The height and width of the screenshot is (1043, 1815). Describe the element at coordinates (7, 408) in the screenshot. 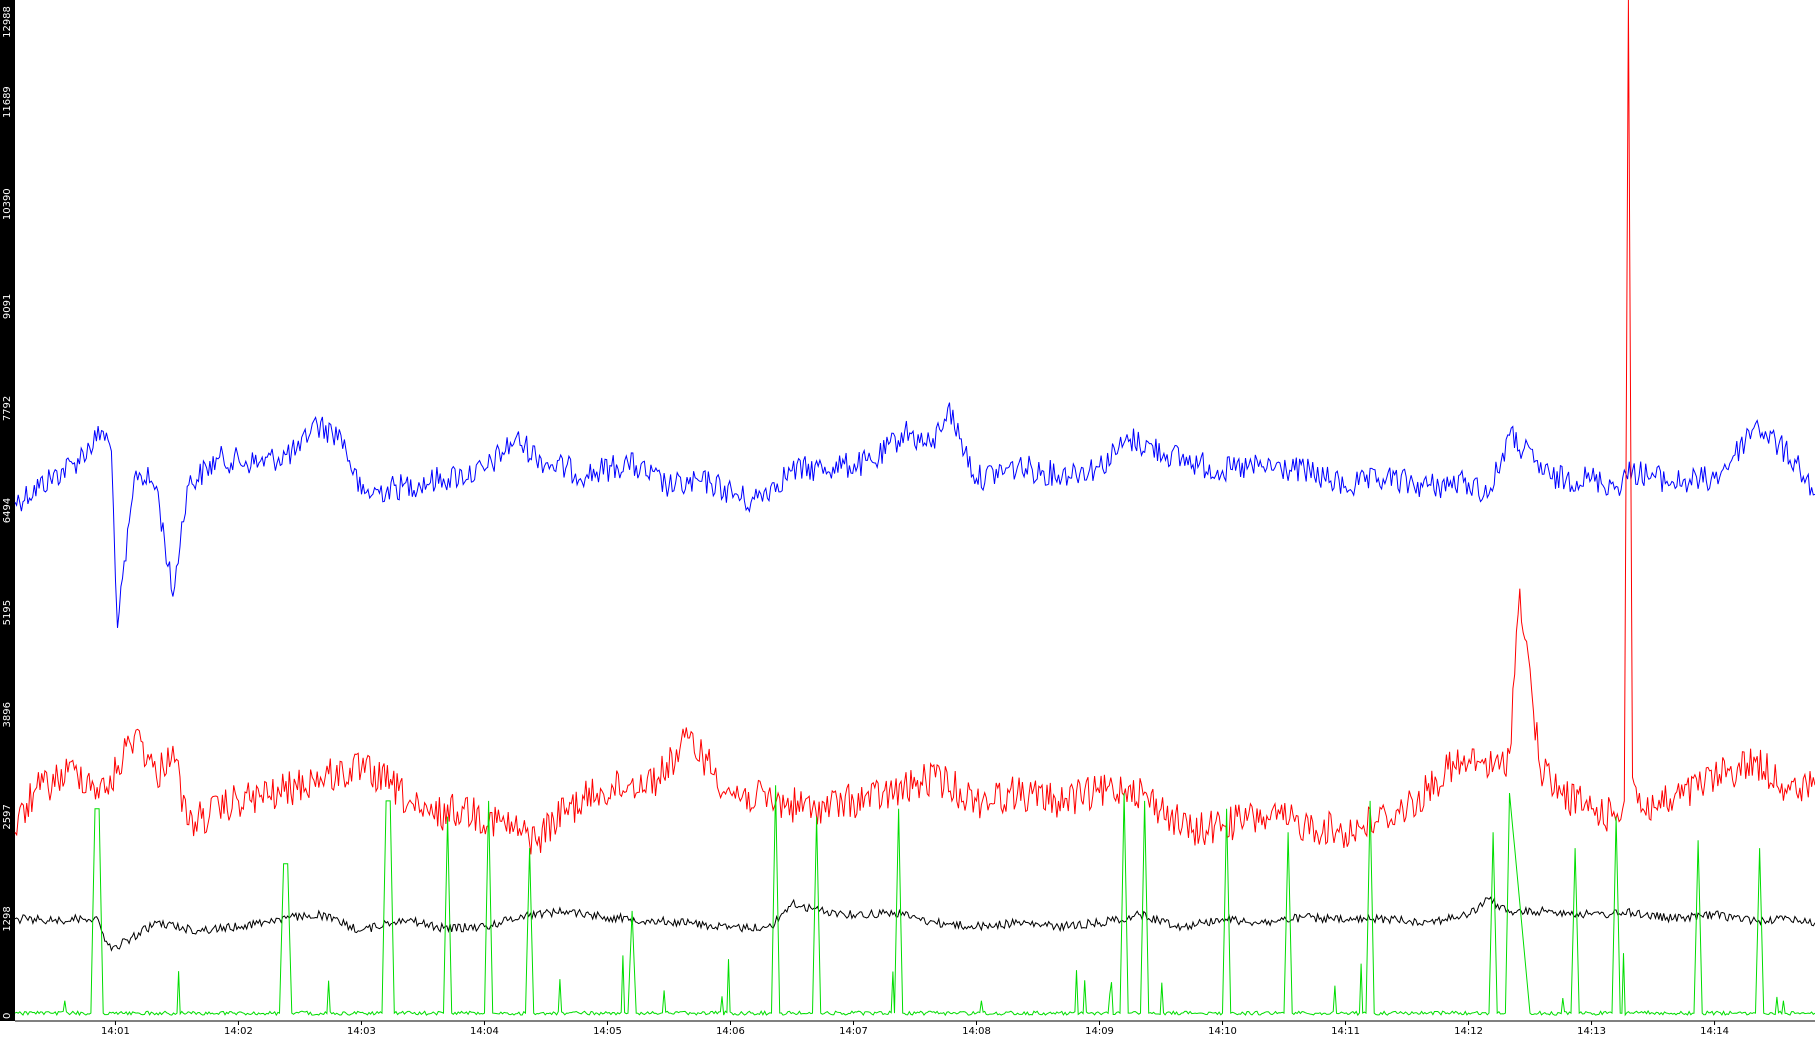

I see `y-tick-label: 7792` at that location.